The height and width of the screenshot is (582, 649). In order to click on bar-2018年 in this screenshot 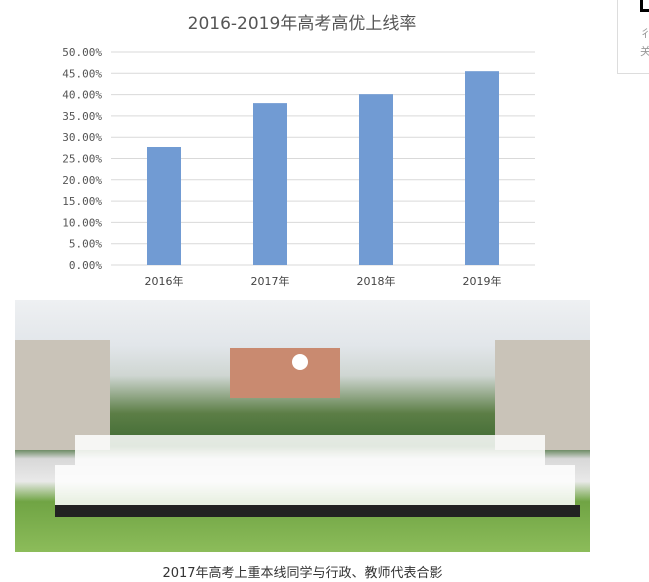, I will do `click(376, 179)`.